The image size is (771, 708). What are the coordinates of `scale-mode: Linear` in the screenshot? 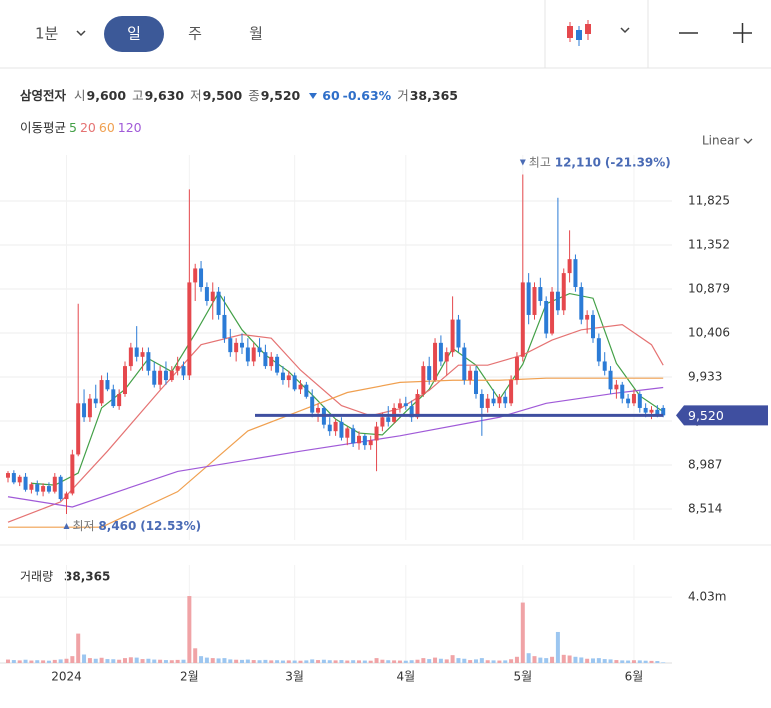 It's located at (720, 141).